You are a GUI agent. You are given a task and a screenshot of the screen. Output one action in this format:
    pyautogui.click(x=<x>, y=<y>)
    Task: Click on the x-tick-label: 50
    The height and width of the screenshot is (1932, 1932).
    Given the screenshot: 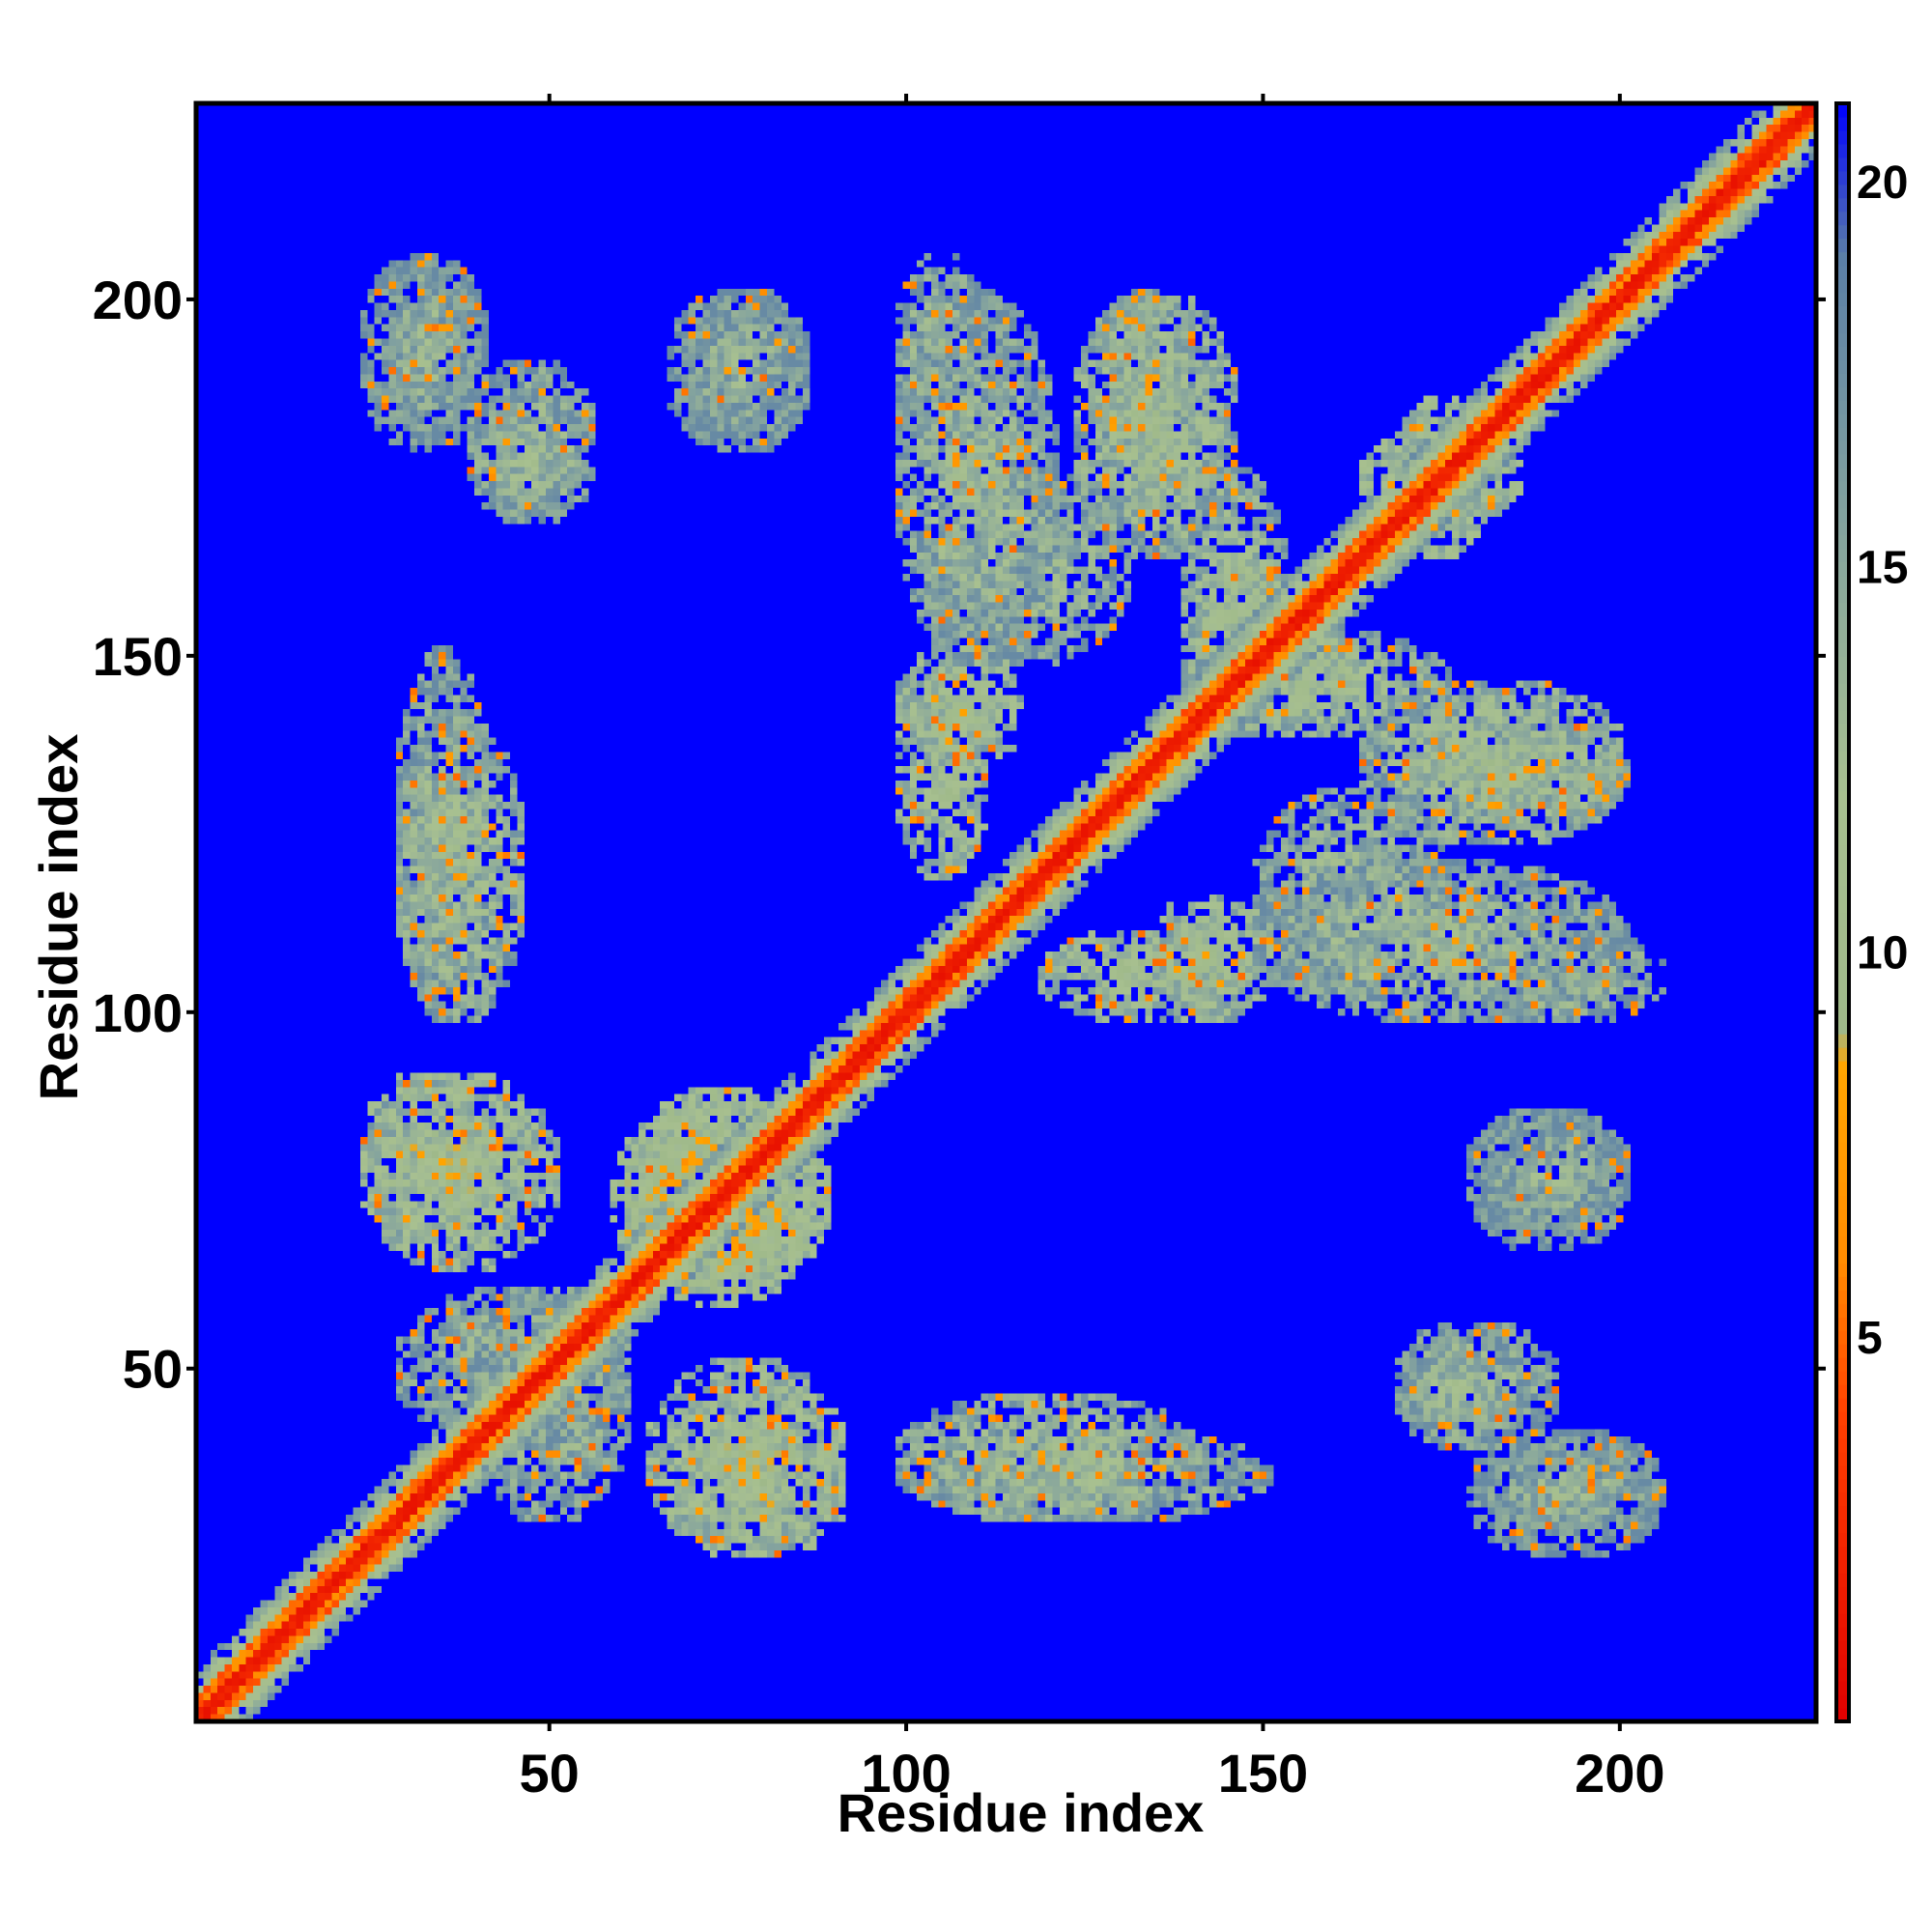 What is the action you would take?
    pyautogui.click(x=550, y=1773)
    